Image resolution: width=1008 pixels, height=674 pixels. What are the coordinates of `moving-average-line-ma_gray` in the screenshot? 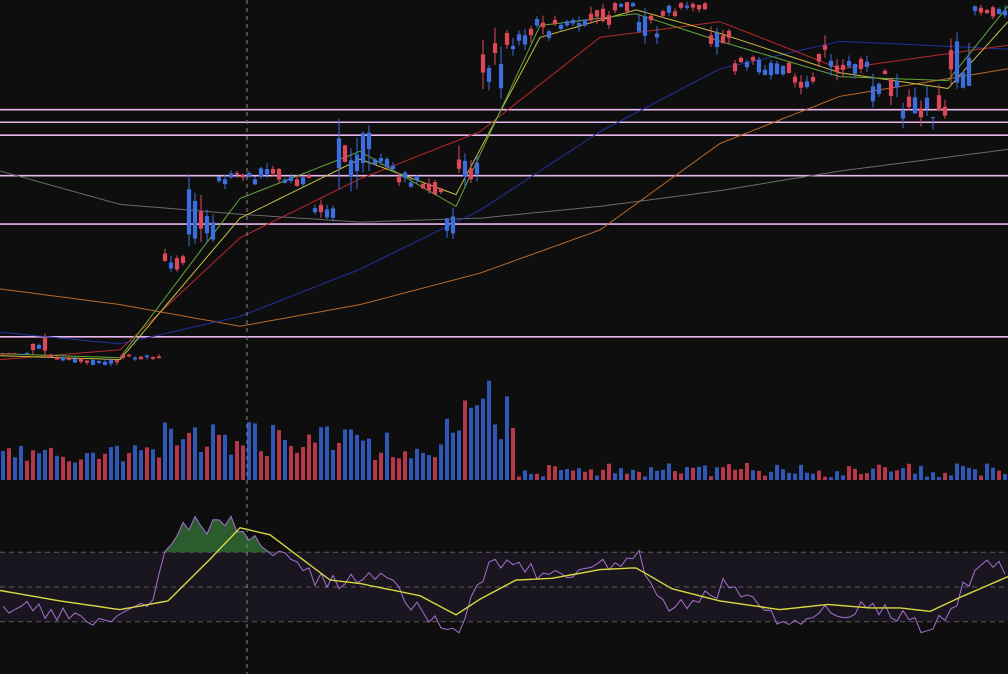 It's located at (504, 185).